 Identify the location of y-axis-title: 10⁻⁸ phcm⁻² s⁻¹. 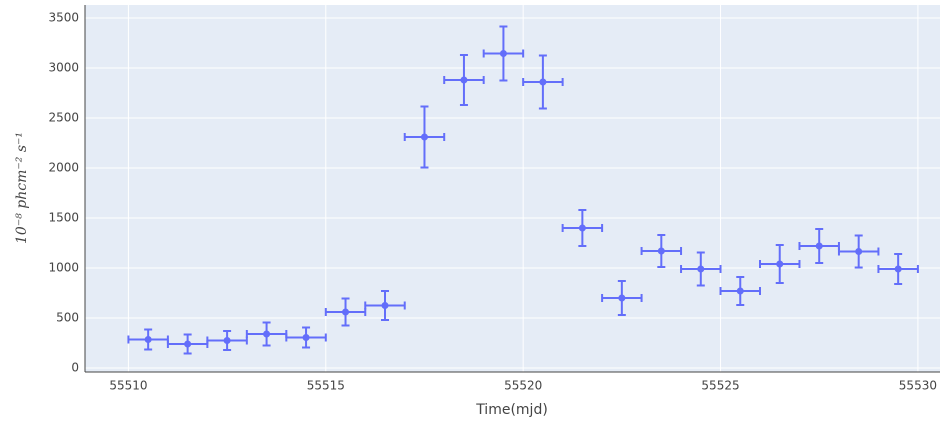
(22, 188).